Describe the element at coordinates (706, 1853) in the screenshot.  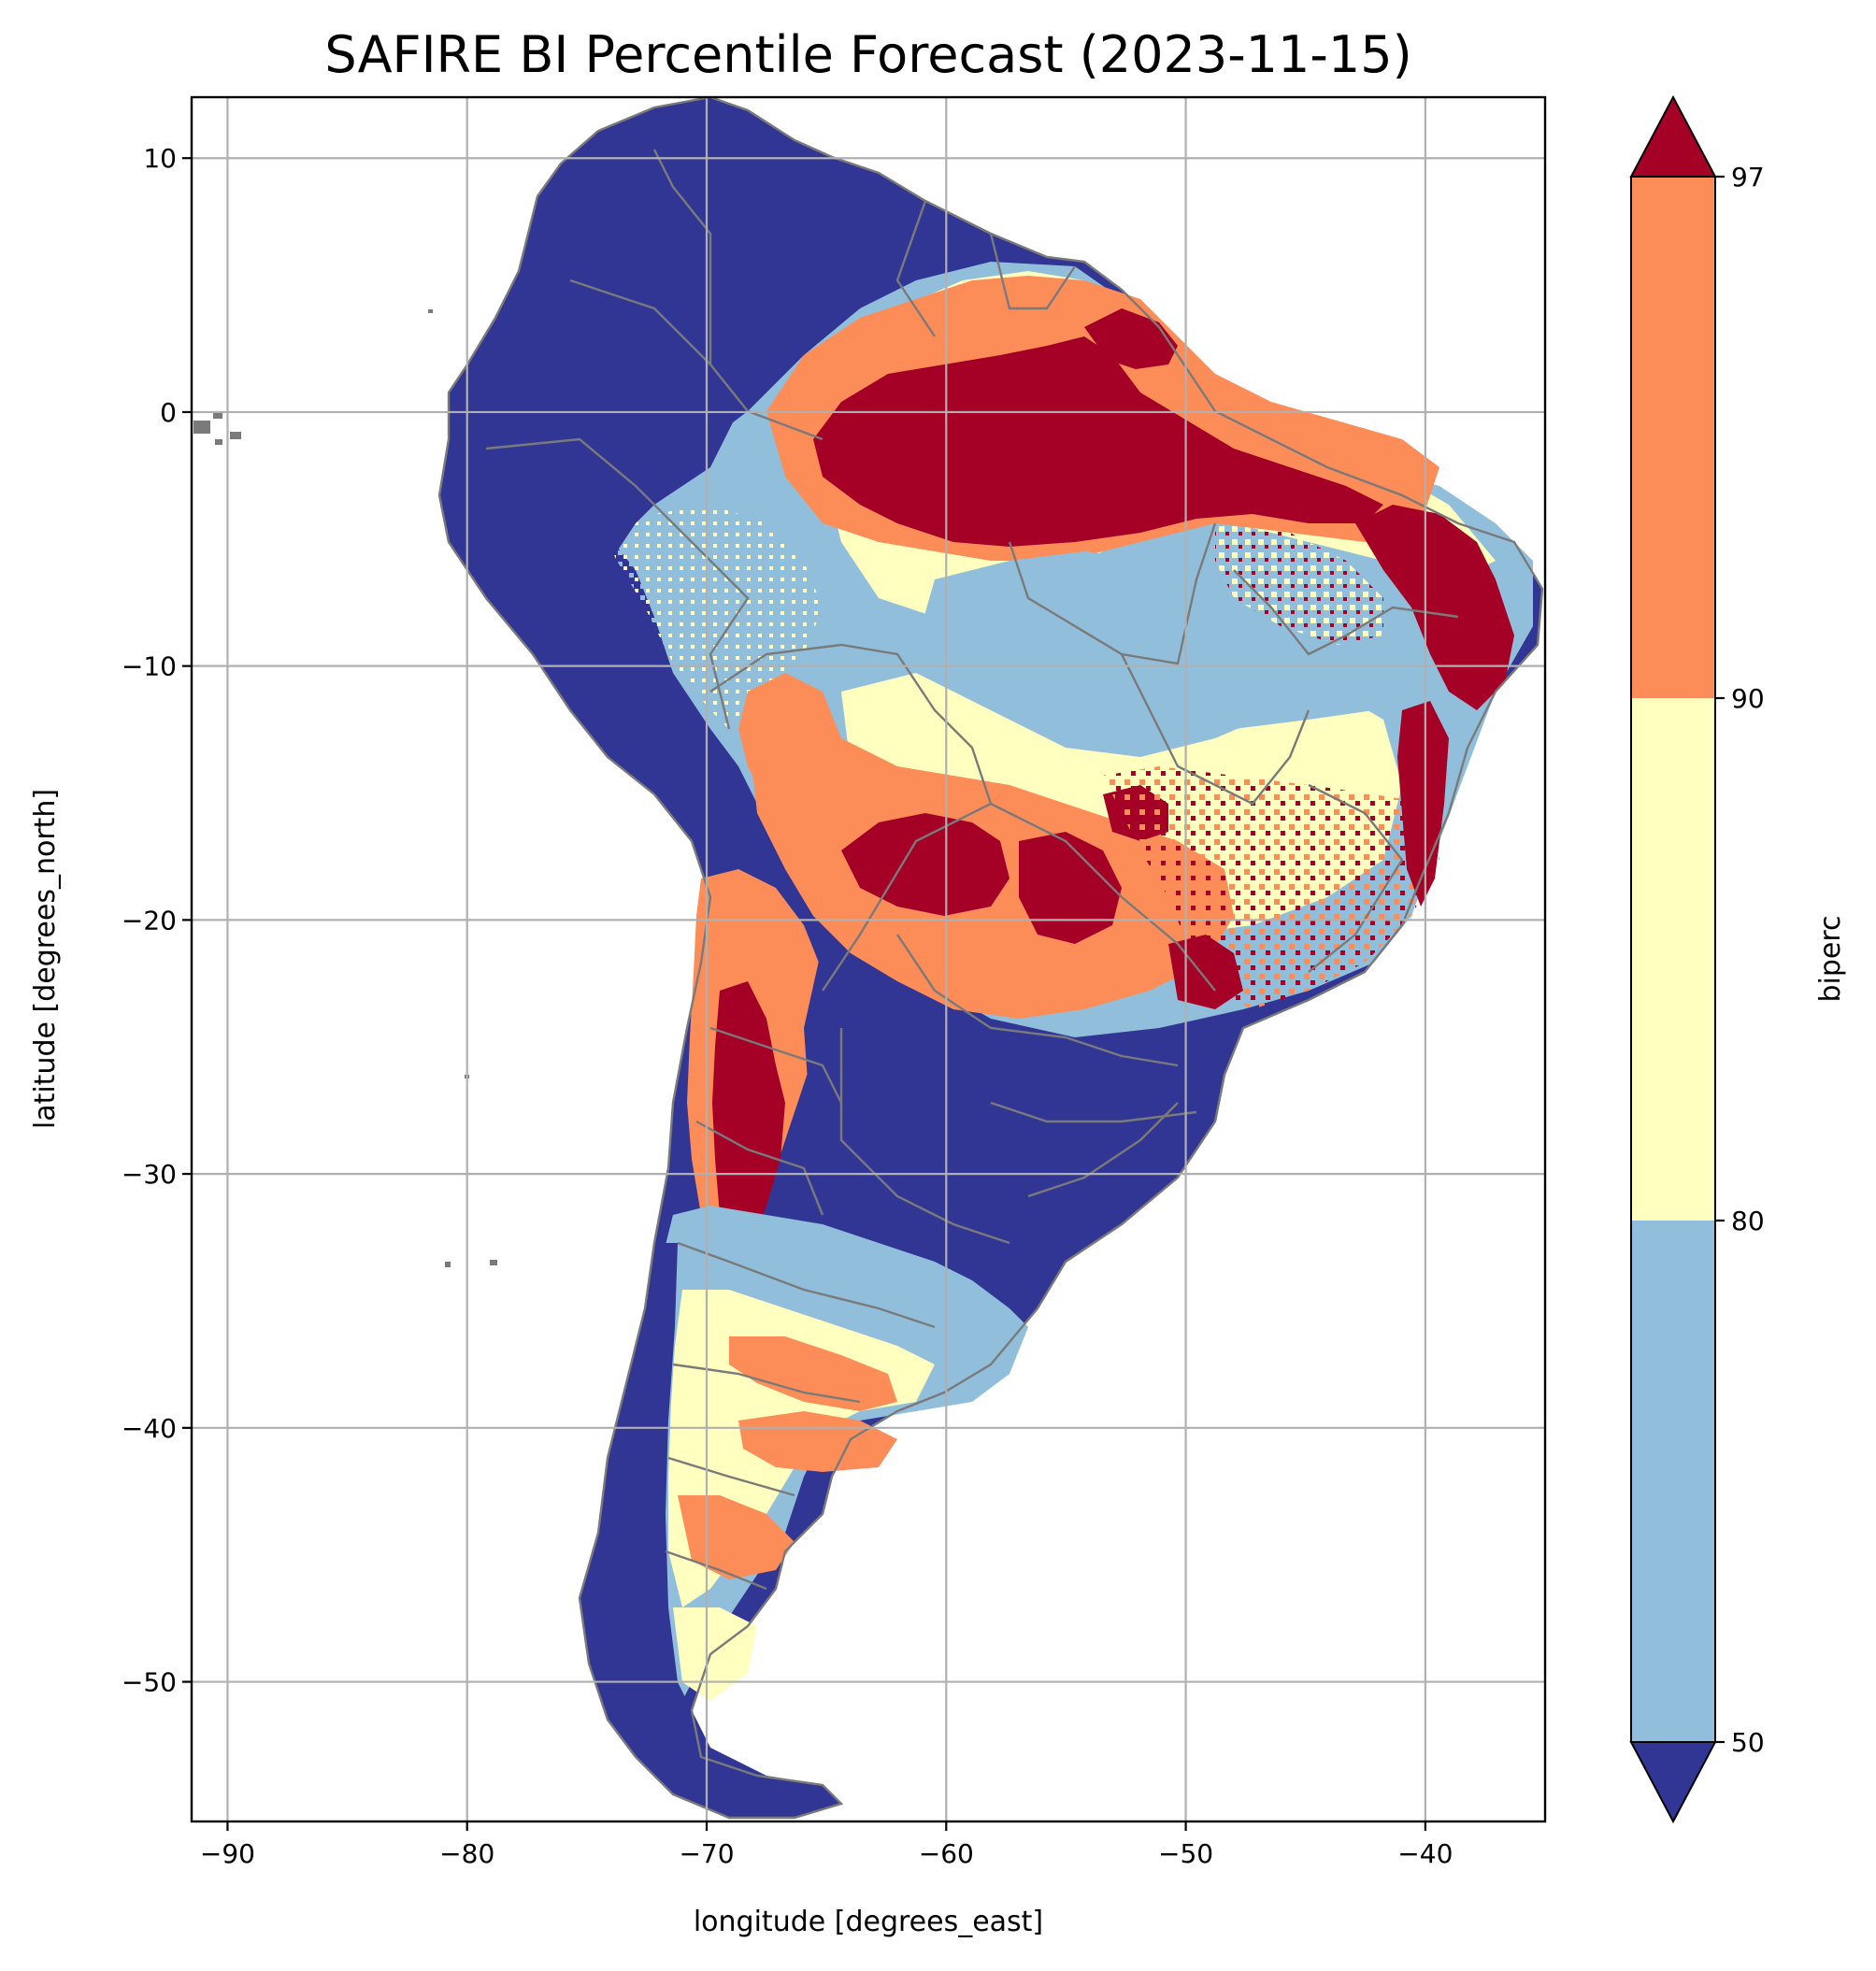
I see `x-tick-label: −70` at that location.